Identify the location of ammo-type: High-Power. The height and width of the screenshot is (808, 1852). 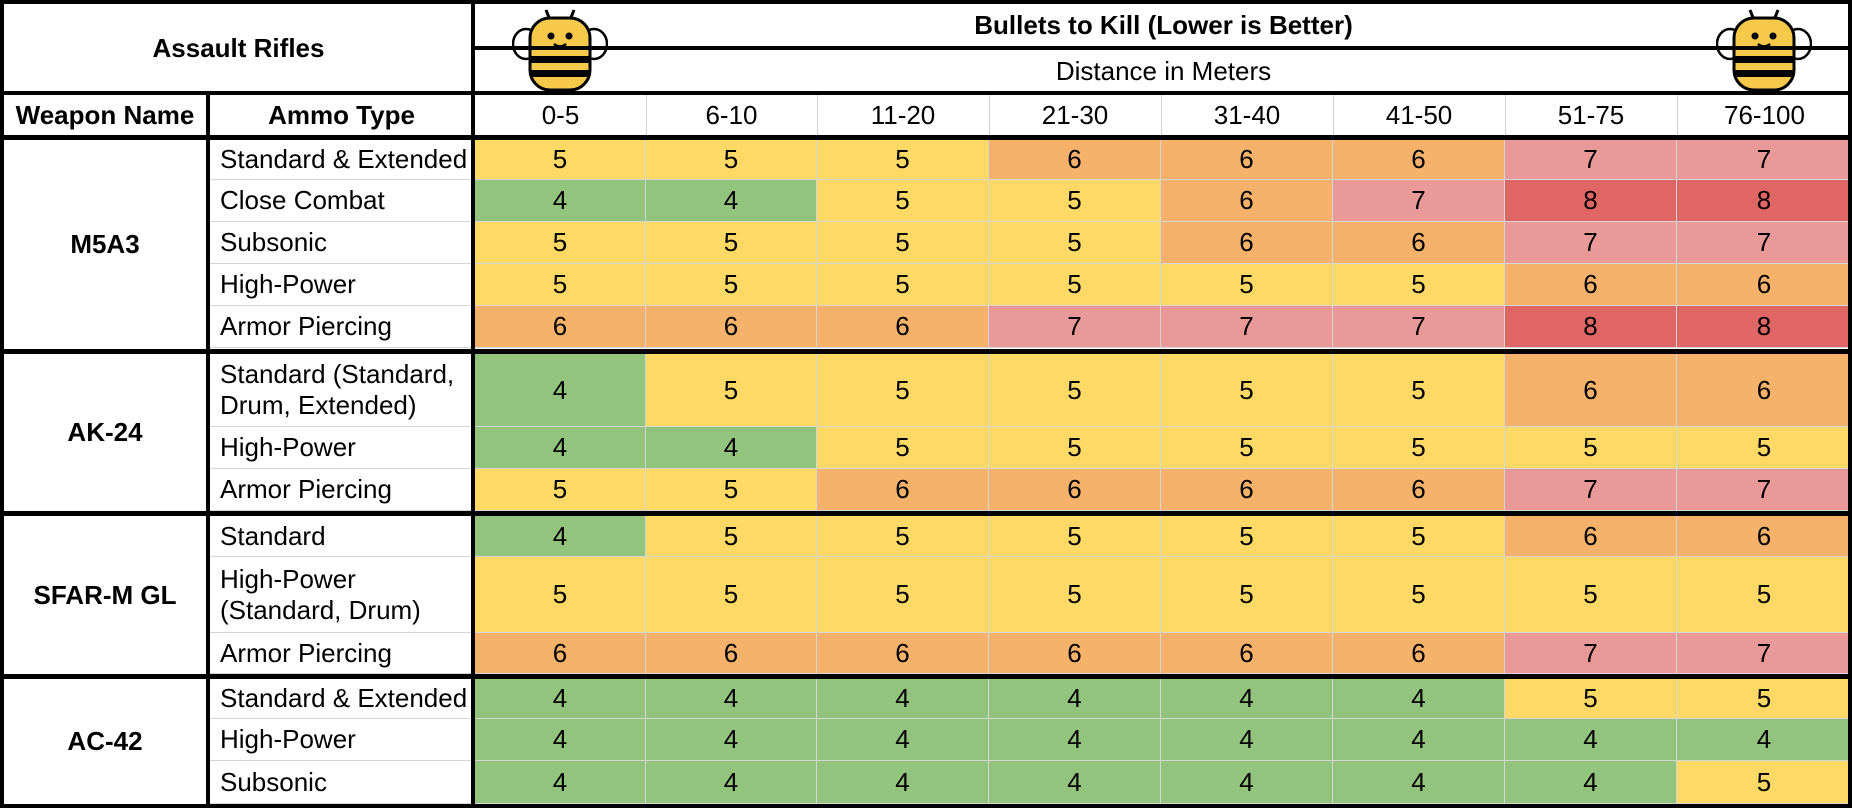
(341, 285).